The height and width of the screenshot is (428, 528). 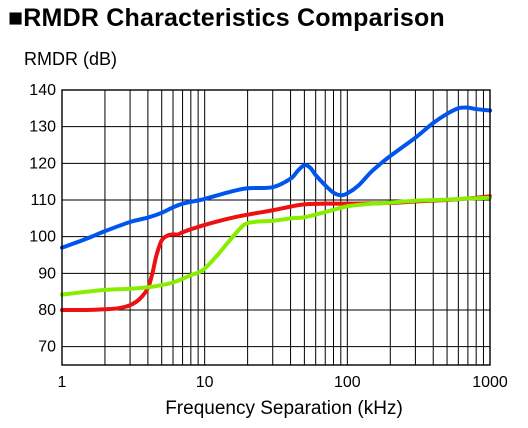 What do you see at coordinates (43, 200) in the screenshot?
I see `y-tick-label: 110` at bounding box center [43, 200].